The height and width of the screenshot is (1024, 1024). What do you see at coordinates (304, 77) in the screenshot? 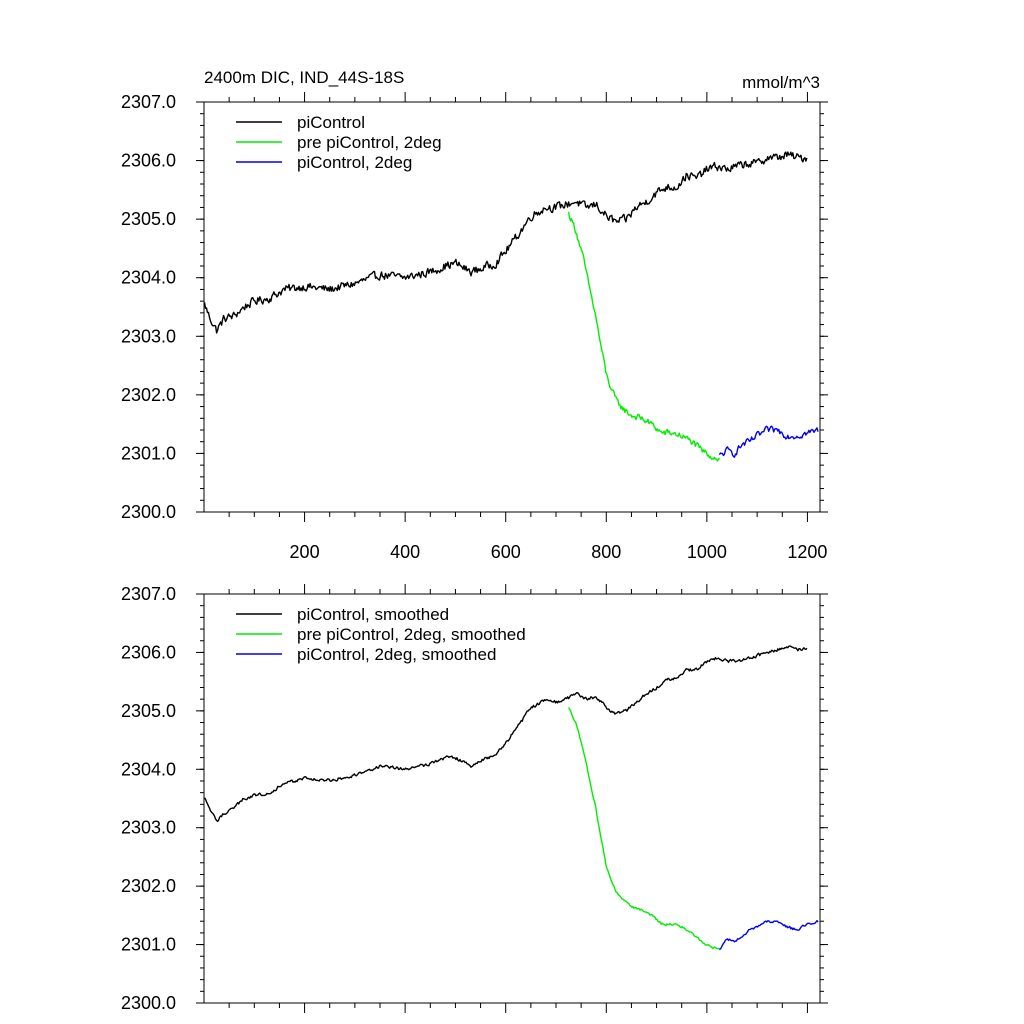
I see `chart-title: 2400m DIC, IND_44S-18S` at bounding box center [304, 77].